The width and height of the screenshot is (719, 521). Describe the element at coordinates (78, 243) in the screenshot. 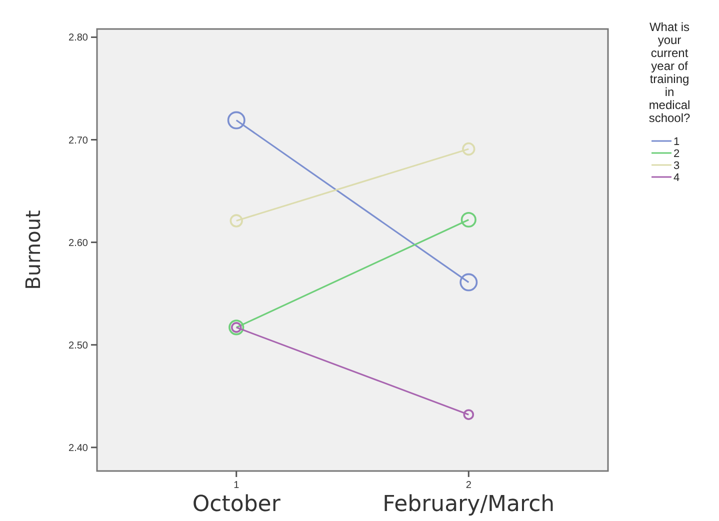

I see `y-tick-label: 2.60` at that location.